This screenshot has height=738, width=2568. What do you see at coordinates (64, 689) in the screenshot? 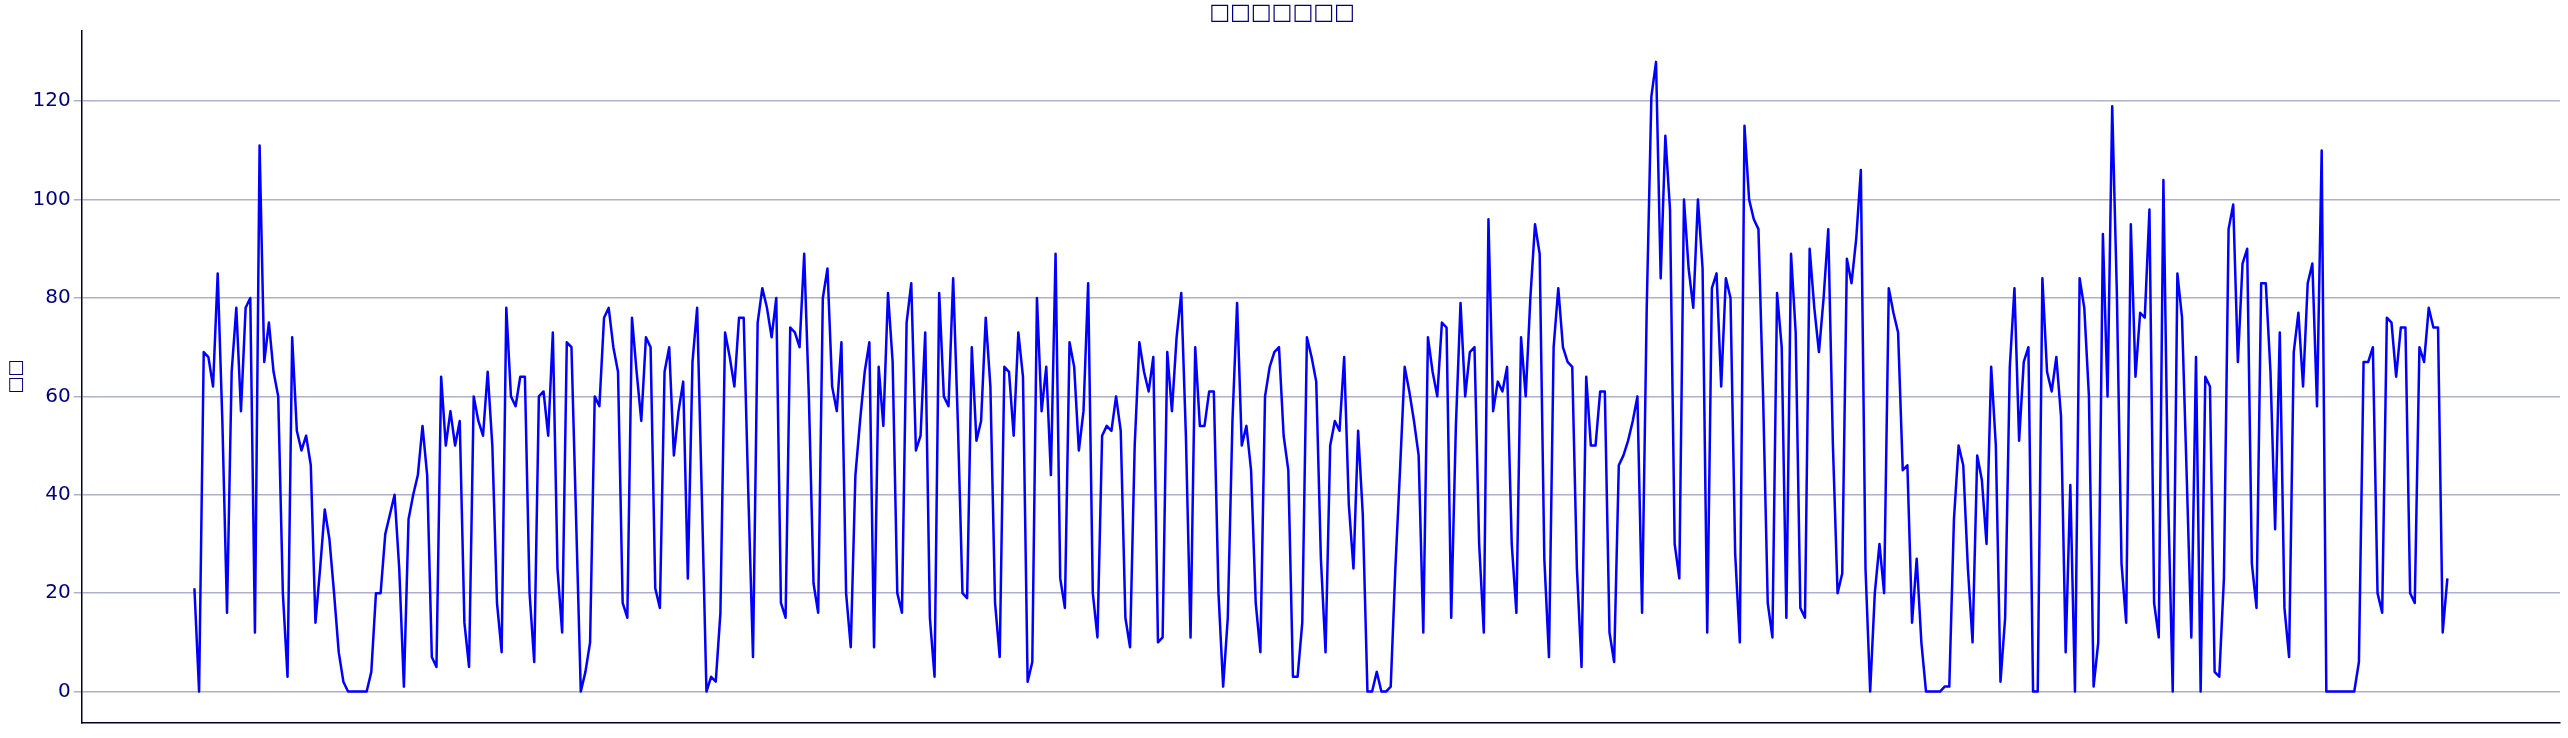
I see `y-tick-label: 0` at bounding box center [64, 689].